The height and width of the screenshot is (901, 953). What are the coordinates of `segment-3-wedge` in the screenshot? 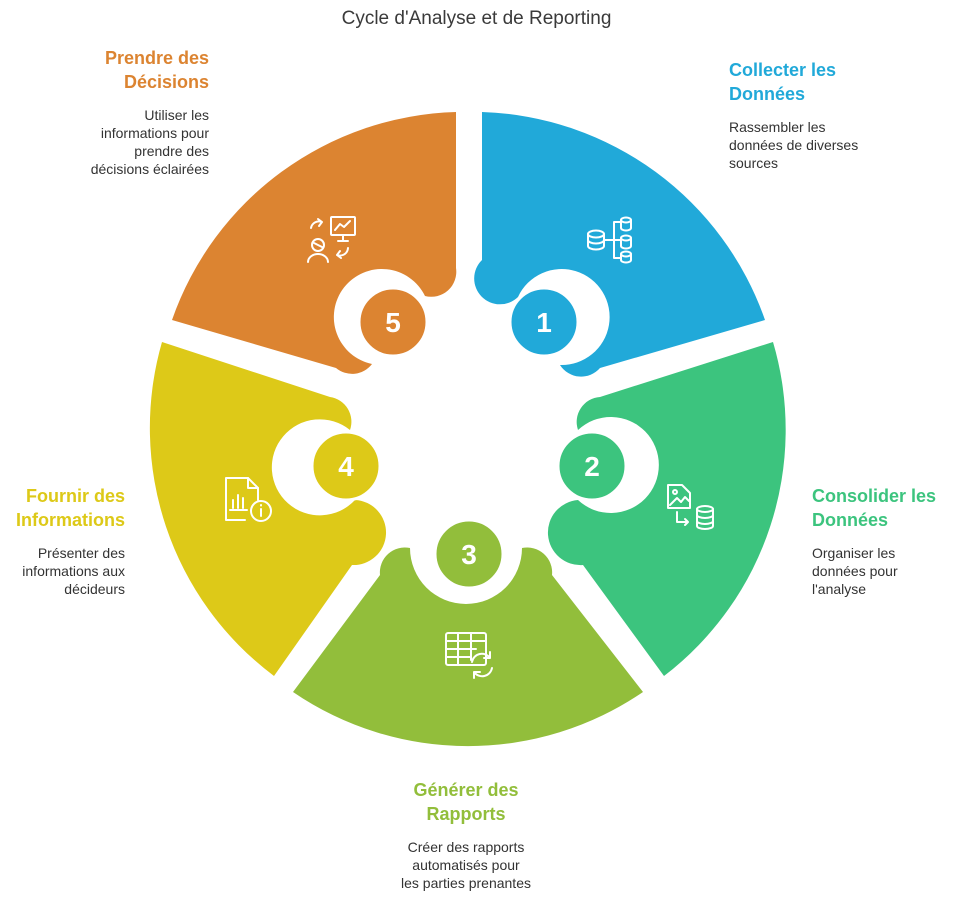 It's located at (468, 647).